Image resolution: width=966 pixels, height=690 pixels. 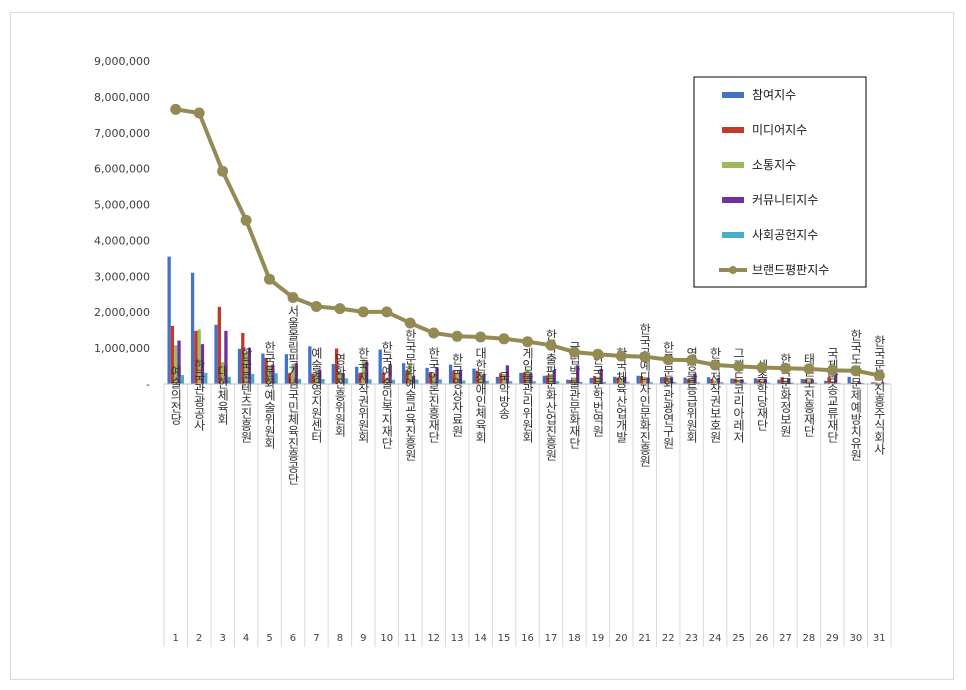 I want to click on rank-label: 11, so click(x=410, y=638).